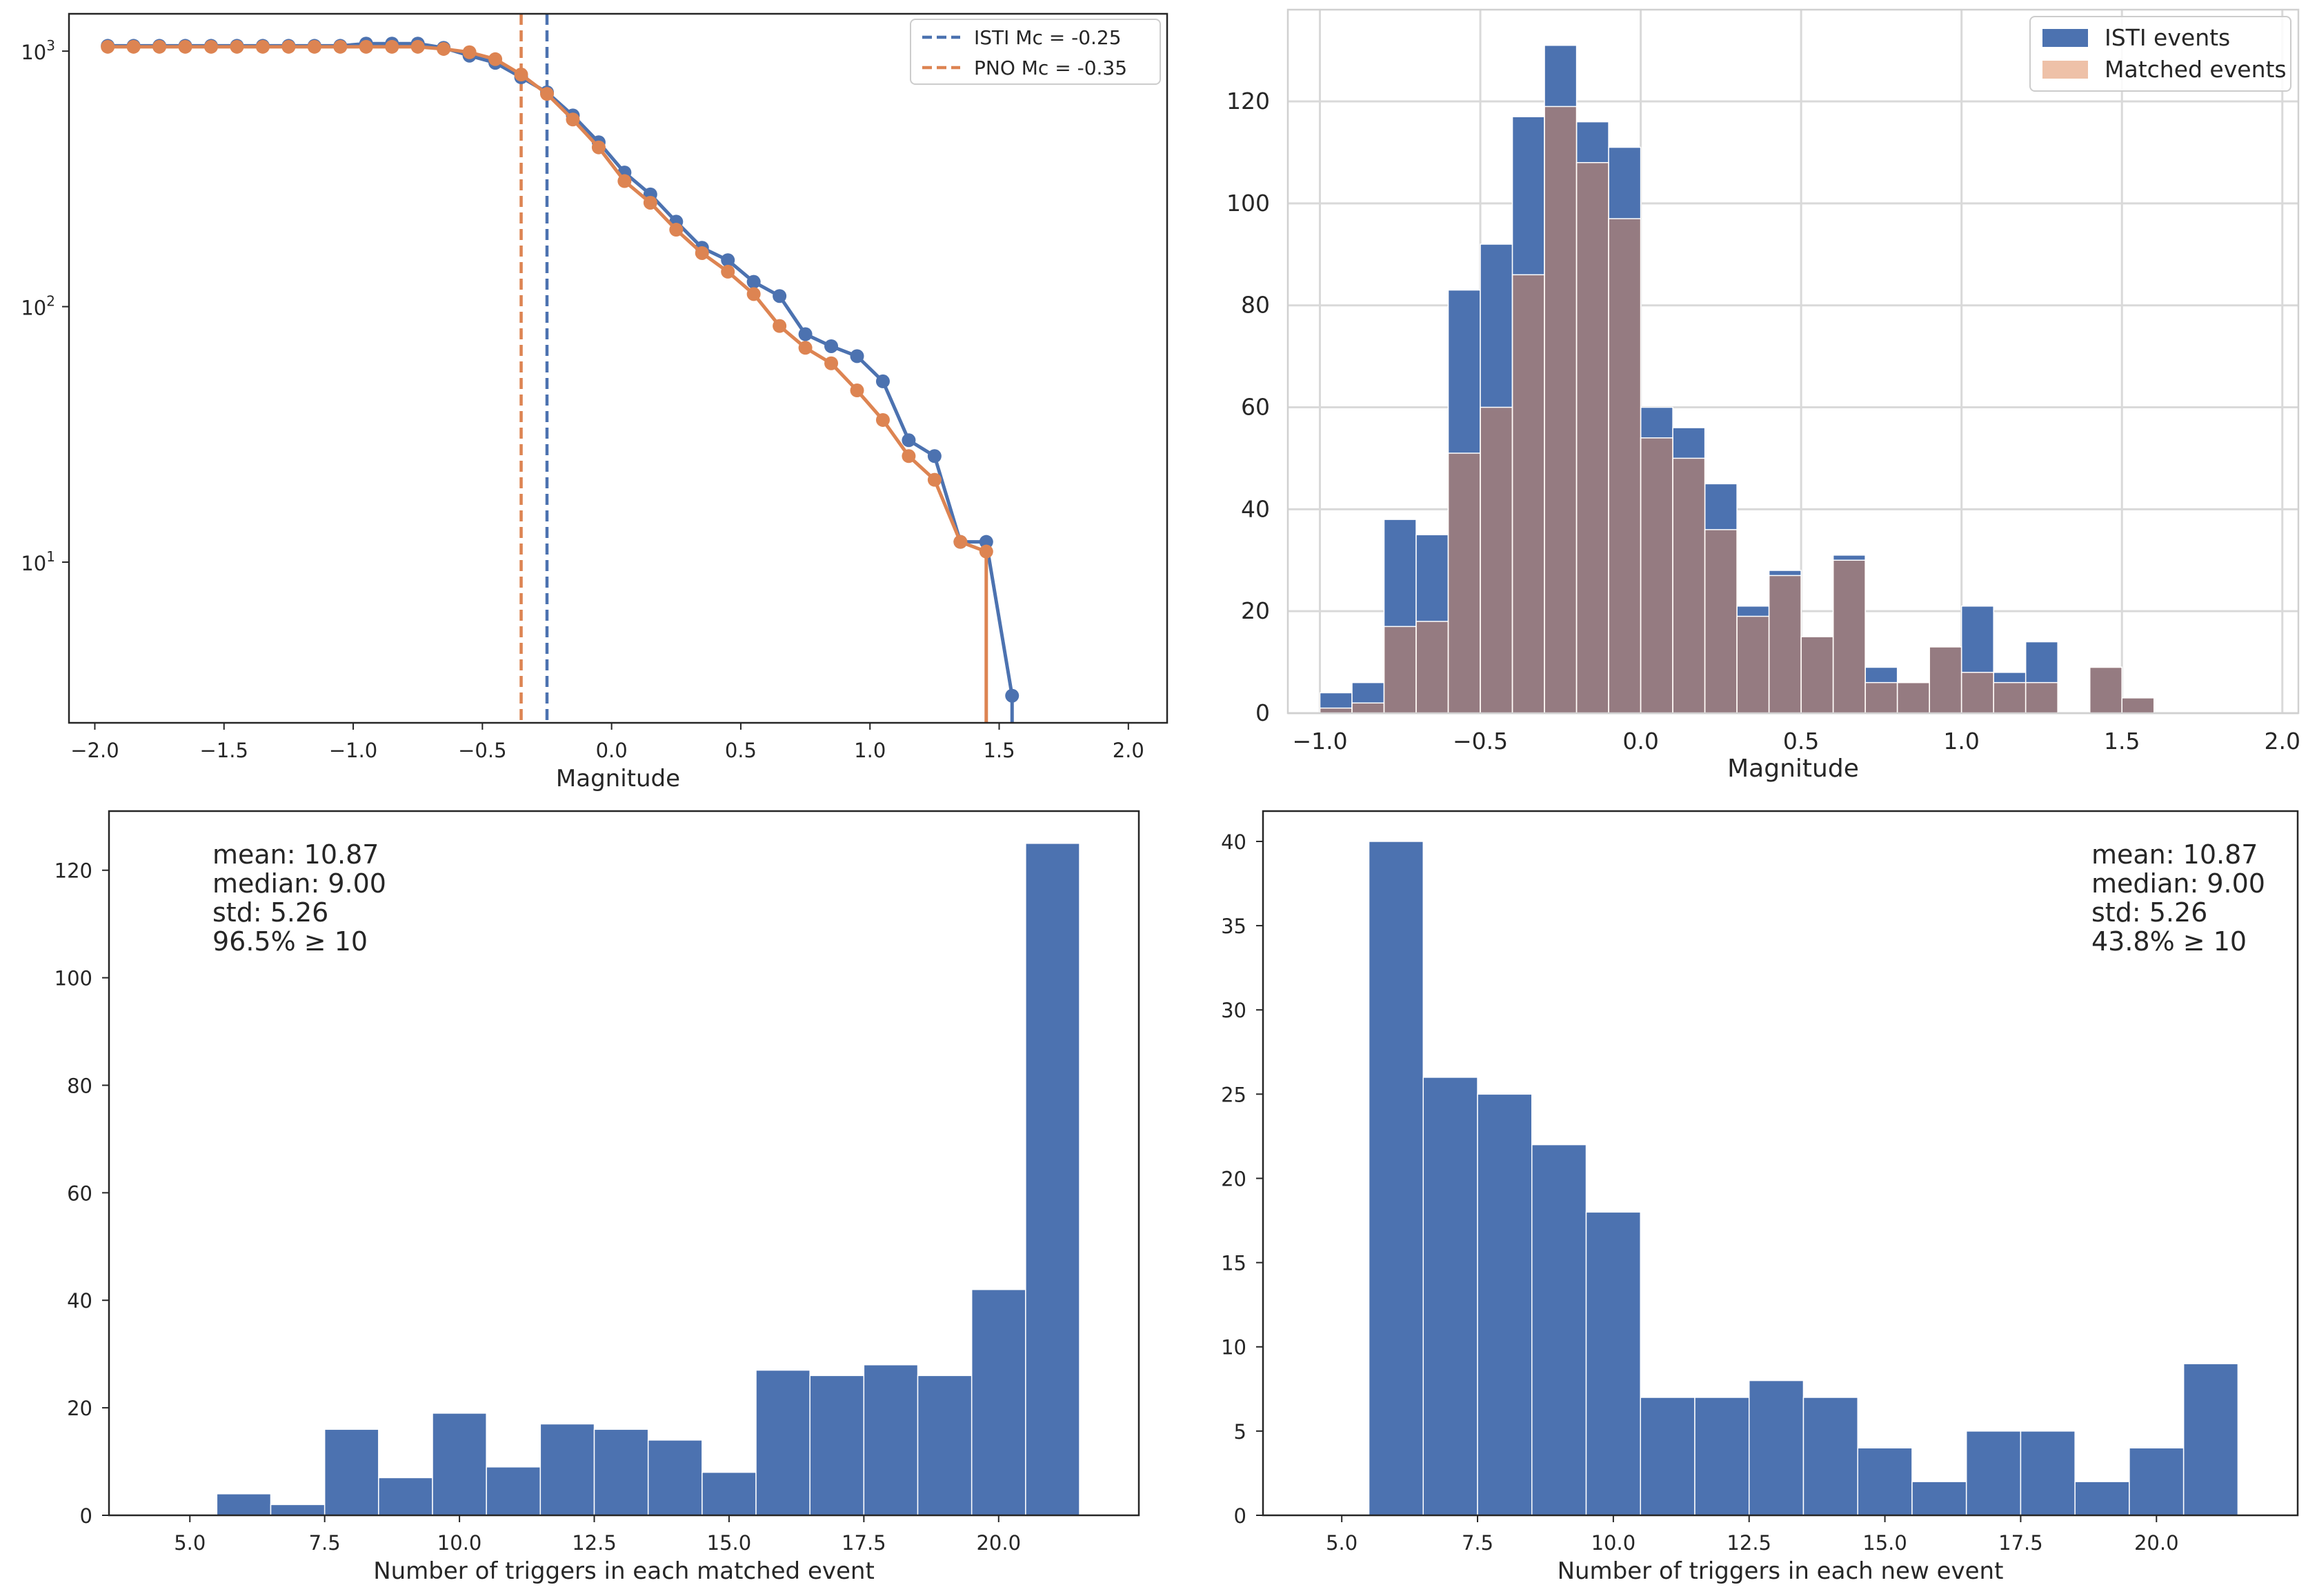 The image size is (2317, 1596). Describe the element at coordinates (1233, 1263) in the screenshot. I see `y-tick-label: 15` at that location.